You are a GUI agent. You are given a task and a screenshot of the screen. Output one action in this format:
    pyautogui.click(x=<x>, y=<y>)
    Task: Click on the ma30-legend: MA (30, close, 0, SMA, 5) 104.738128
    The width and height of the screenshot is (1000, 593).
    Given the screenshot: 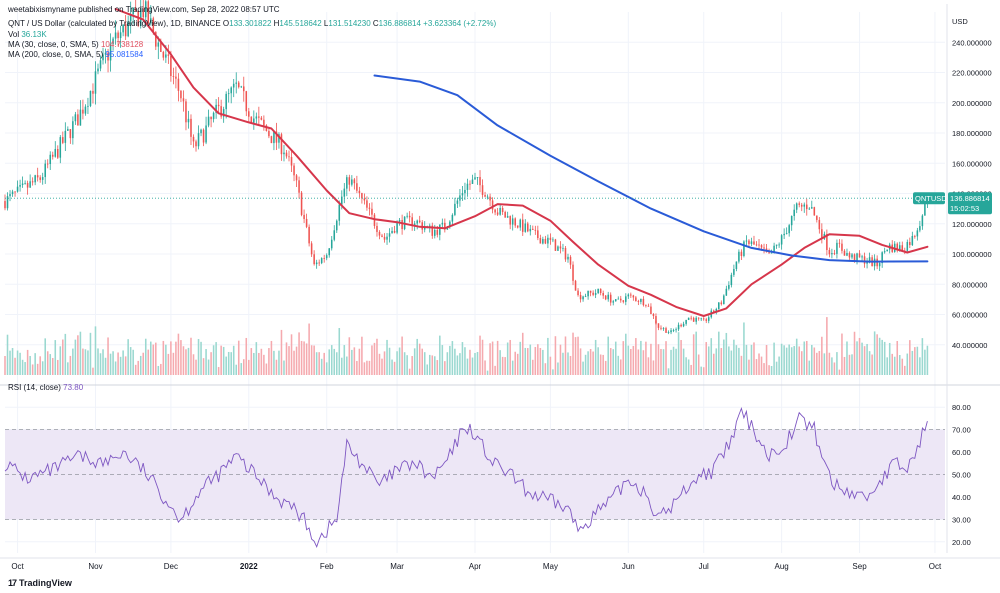 What is the action you would take?
    pyautogui.click(x=76, y=44)
    